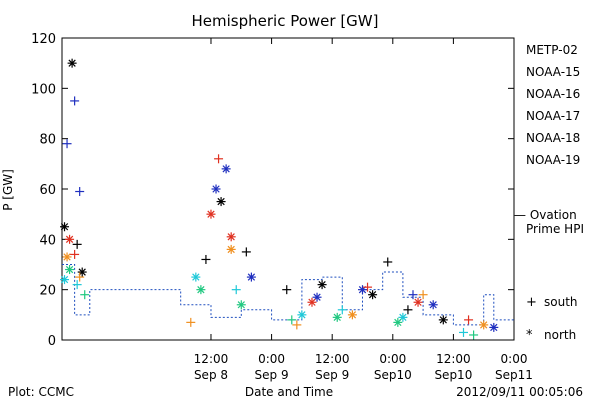 The image size is (600, 405). Describe the element at coordinates (289, 392) in the screenshot. I see `x-axis-label: Date and Time` at that location.